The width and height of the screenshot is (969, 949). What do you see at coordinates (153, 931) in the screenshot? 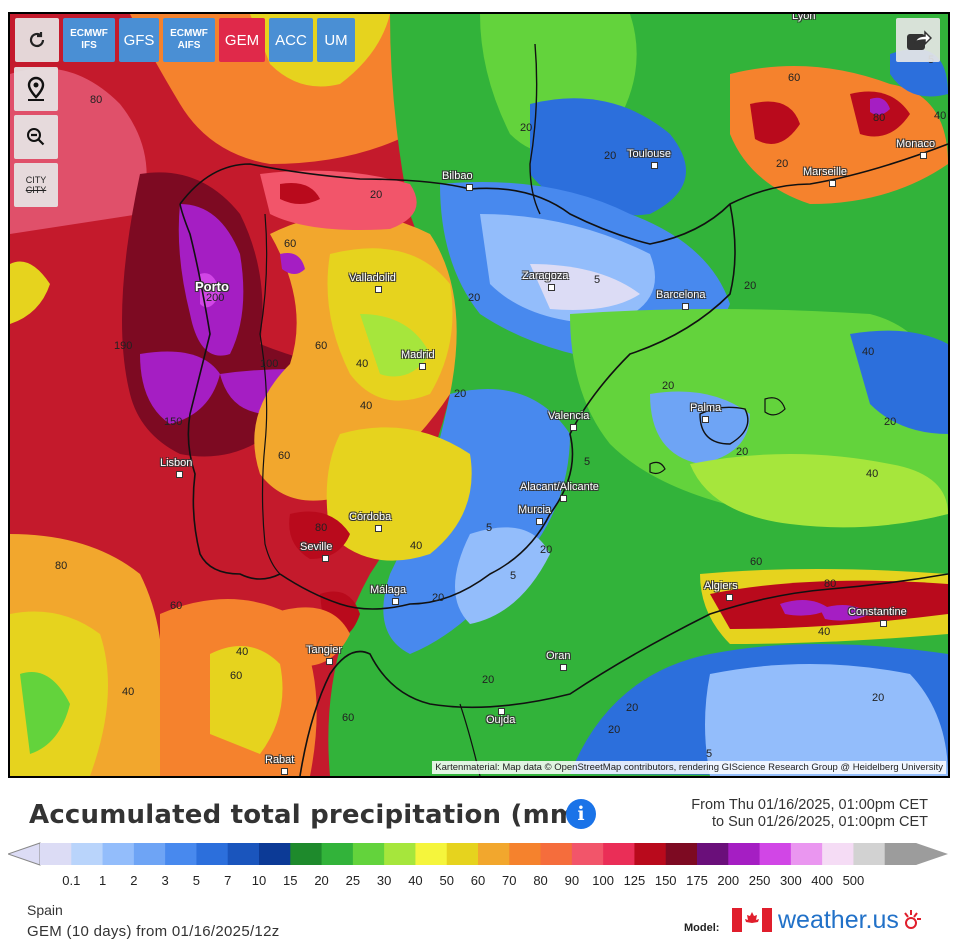
I see `model-run: GEM (10 days) from 01/16/2025/12z` at bounding box center [153, 931].